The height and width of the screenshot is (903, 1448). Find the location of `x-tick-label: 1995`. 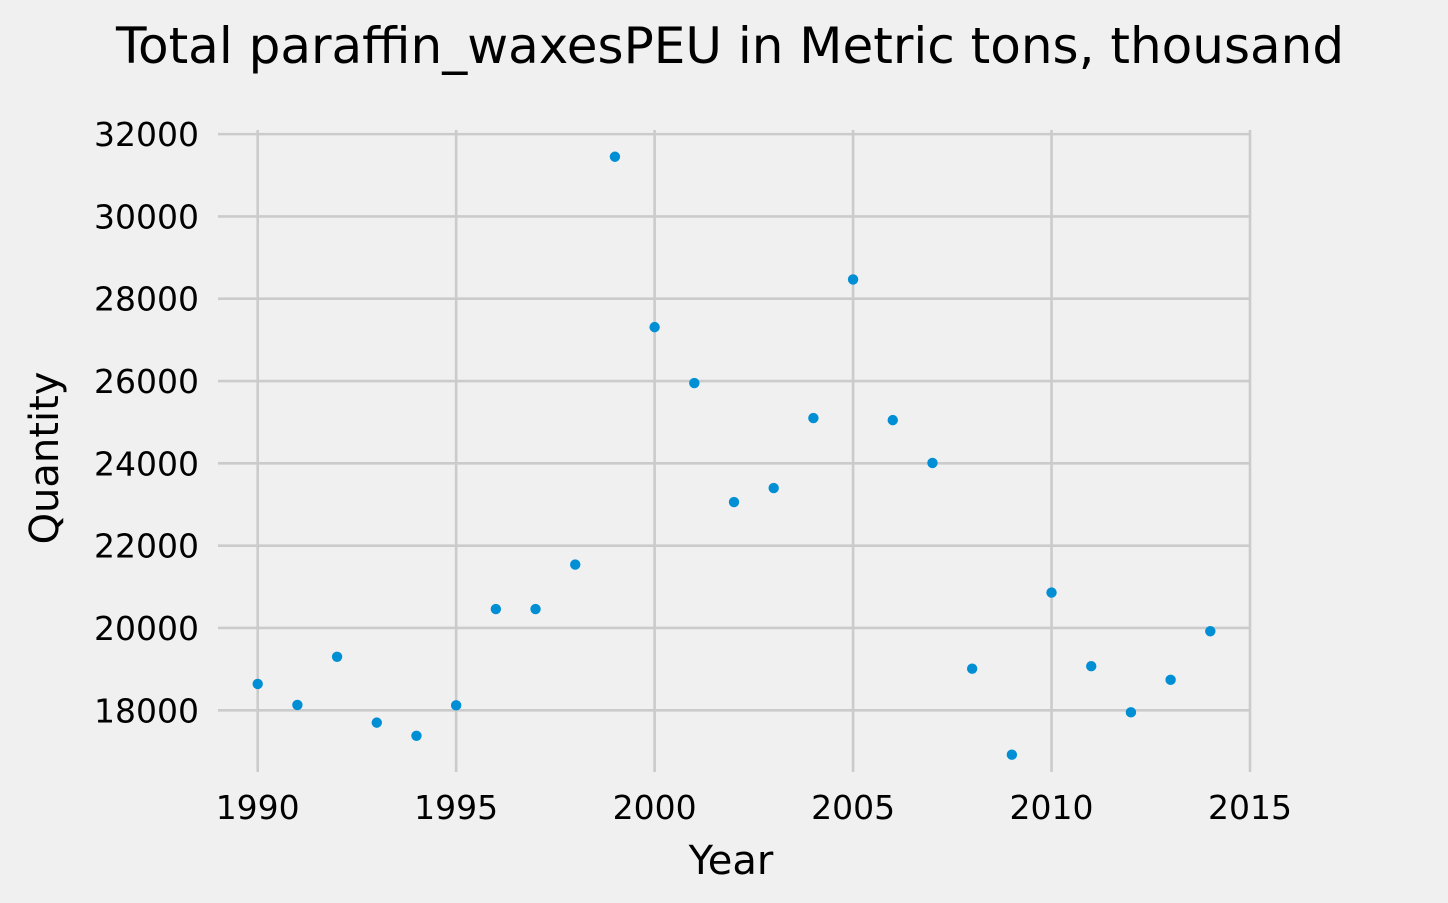

x-tick-label: 1995 is located at coordinates (456, 807).